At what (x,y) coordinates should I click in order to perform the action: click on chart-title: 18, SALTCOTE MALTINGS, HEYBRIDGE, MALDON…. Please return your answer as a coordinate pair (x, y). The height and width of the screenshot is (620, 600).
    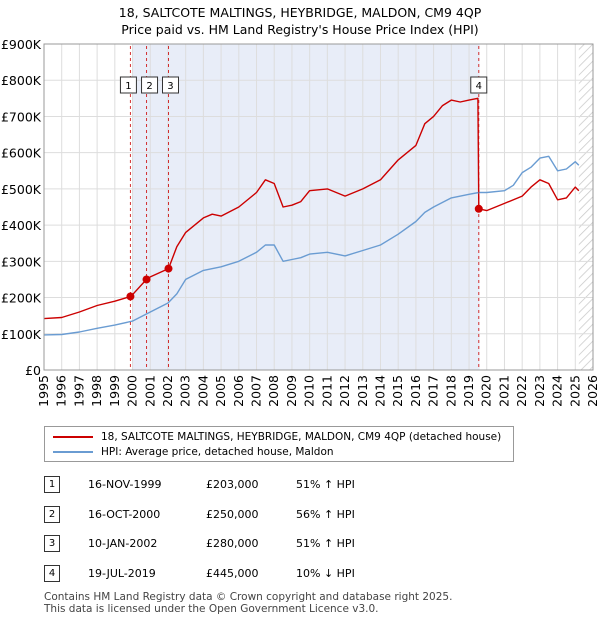
    Looking at the image, I should click on (300, 21).